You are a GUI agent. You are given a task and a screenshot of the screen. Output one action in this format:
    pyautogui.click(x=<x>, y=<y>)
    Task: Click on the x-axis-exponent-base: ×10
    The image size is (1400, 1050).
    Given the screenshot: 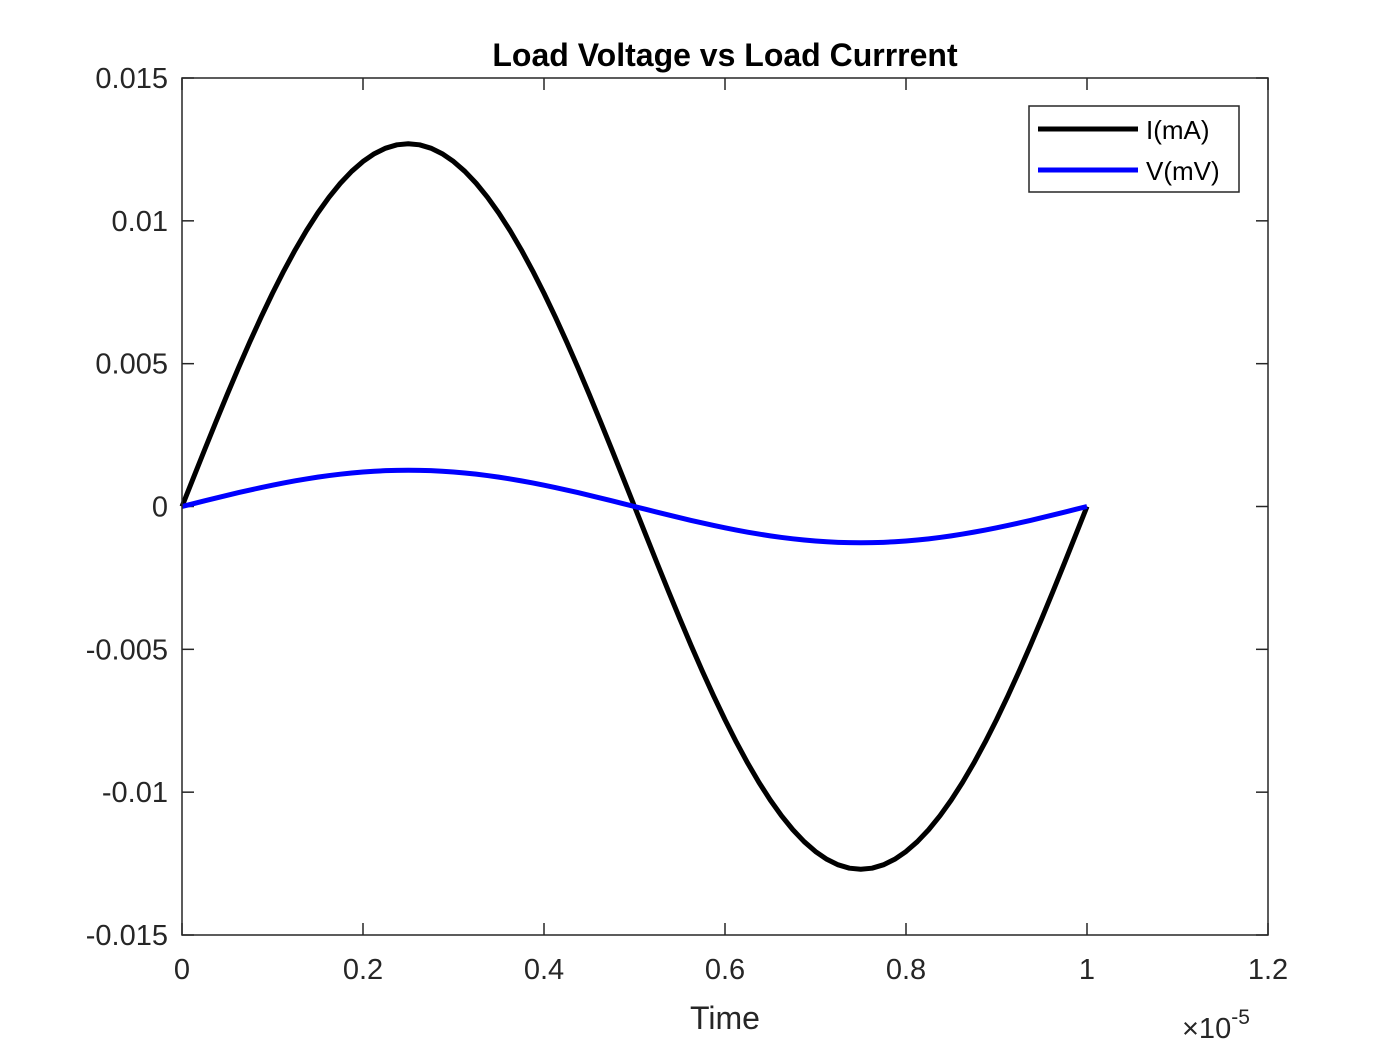 What is the action you would take?
    pyautogui.click(x=1206, y=1029)
    